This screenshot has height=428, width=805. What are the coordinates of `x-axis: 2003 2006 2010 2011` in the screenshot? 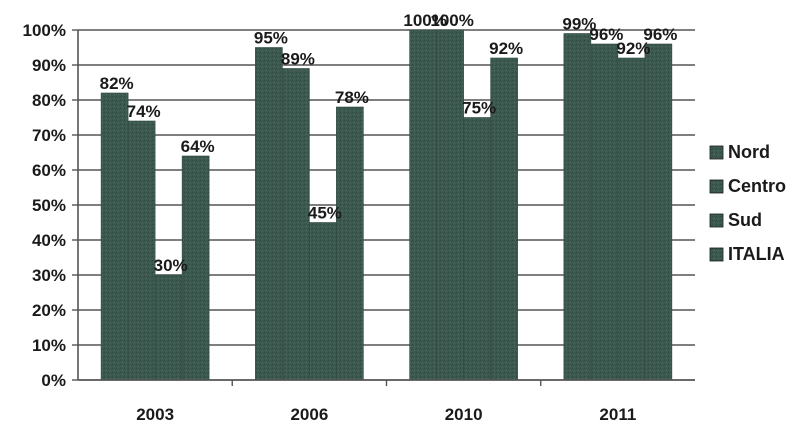 It's located at (386, 401).